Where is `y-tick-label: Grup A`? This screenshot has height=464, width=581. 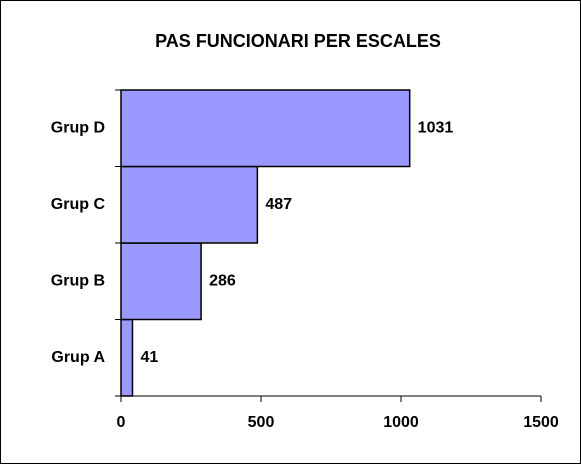
y-tick-label: Grup A is located at coordinates (78, 357).